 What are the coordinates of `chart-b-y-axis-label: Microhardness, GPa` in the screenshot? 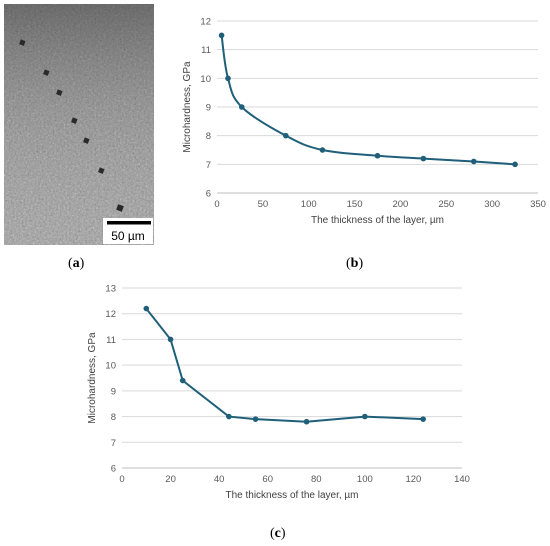 It's located at (187, 107).